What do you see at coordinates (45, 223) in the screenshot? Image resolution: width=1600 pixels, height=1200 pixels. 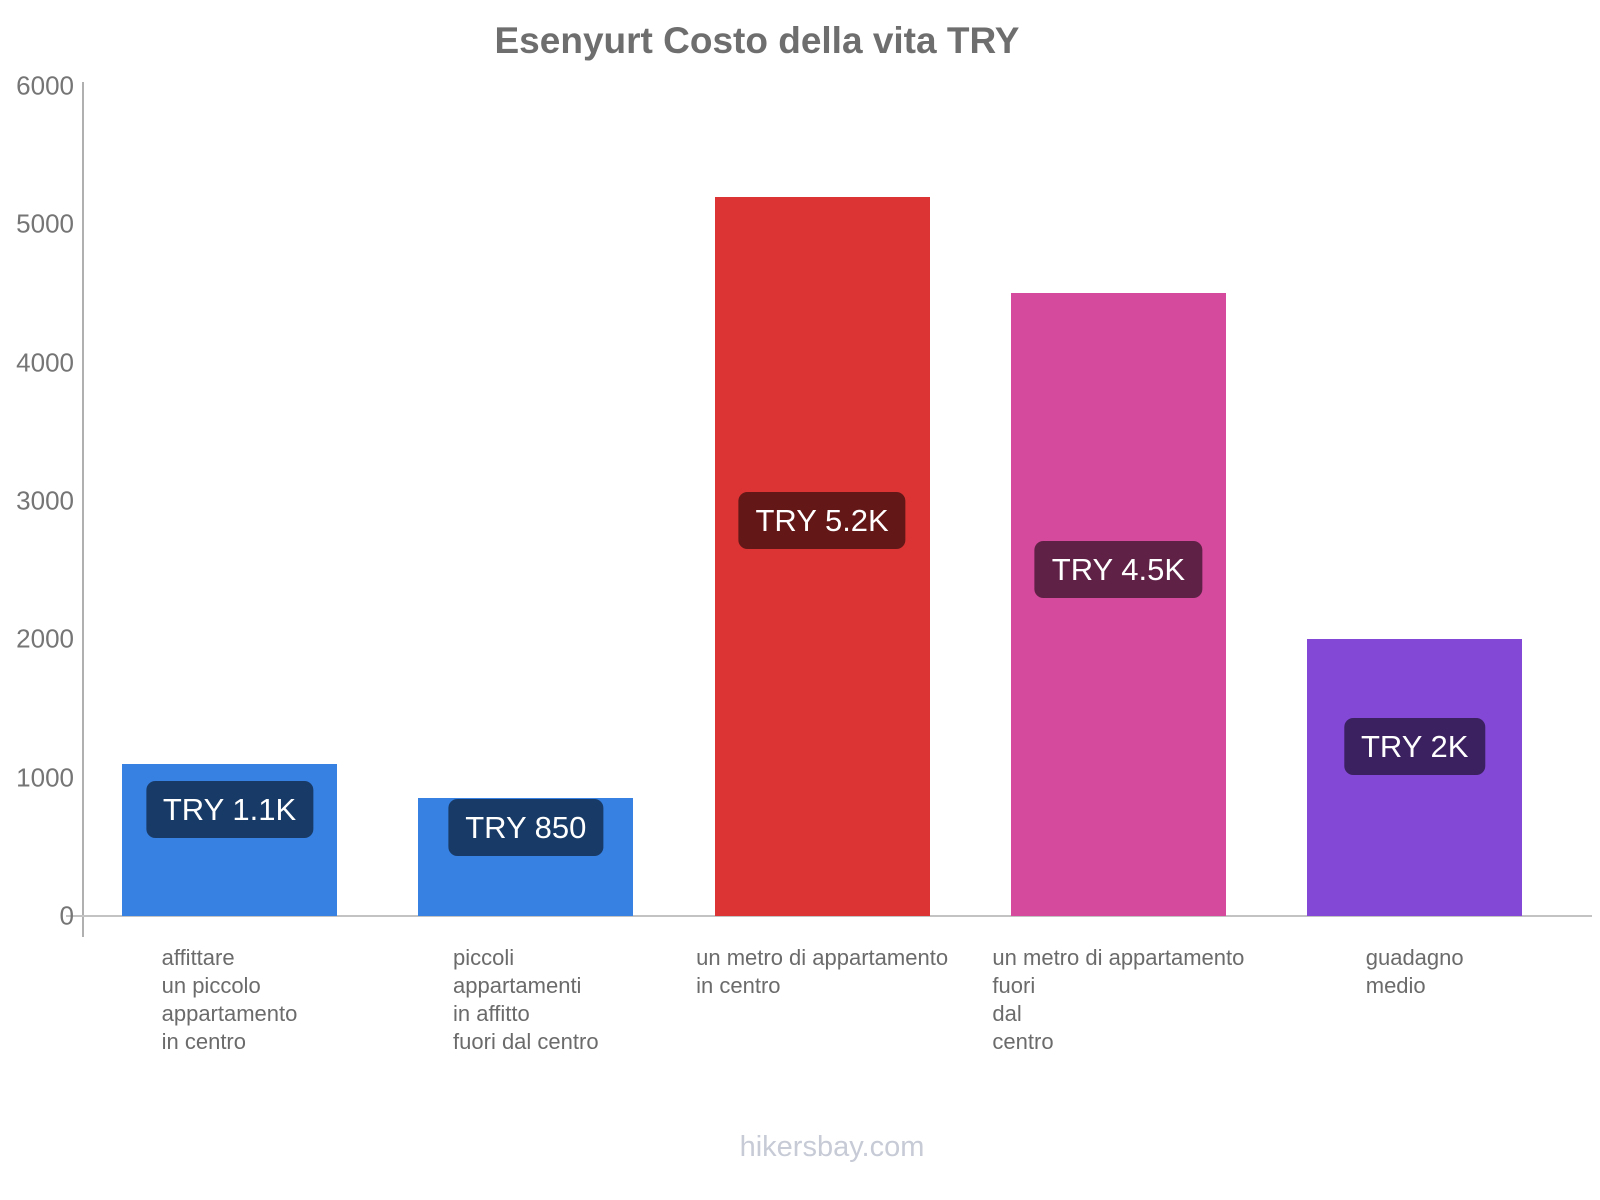 I see `y-tick-label: 5000` at bounding box center [45, 223].